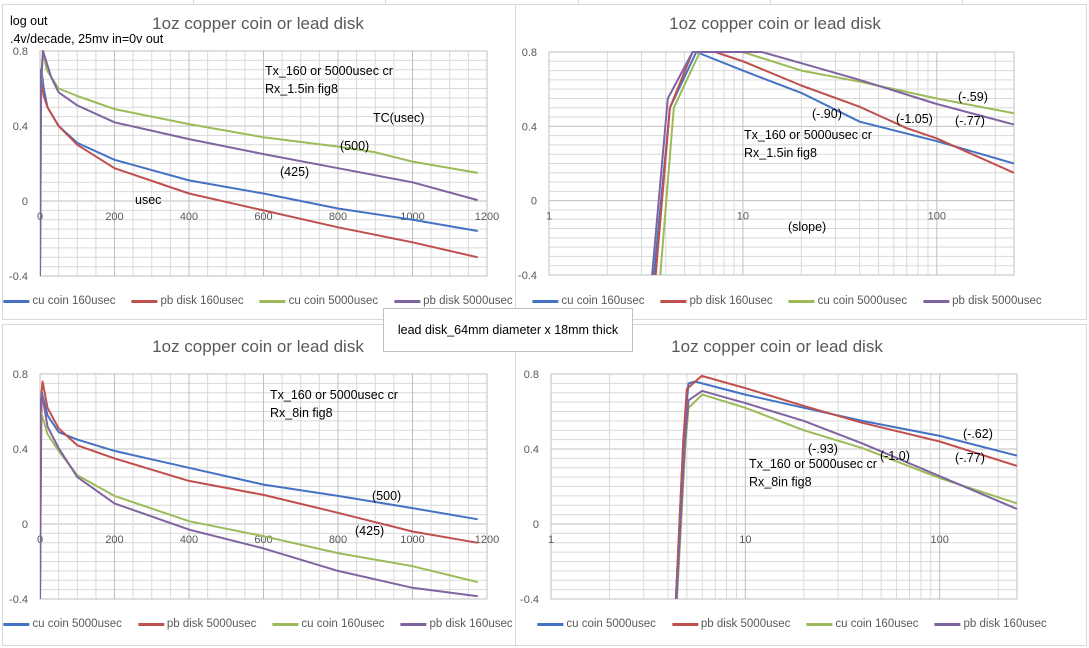 The width and height of the screenshot is (1089, 648). Describe the element at coordinates (937, 217) in the screenshot. I see `x-tick-label: 100` at that location.